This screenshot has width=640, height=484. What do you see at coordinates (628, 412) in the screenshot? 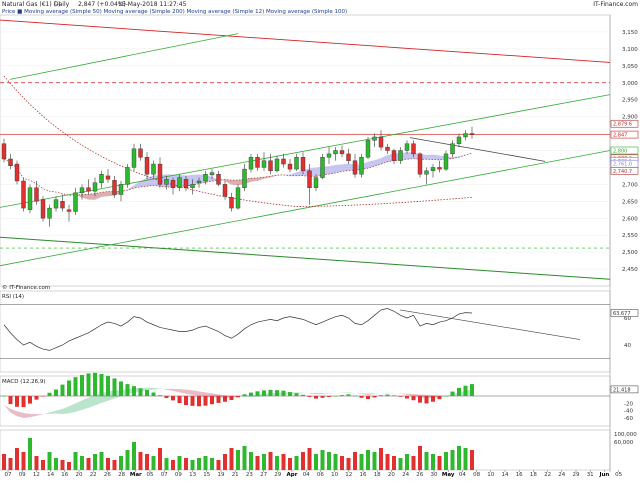
I see `macd-tick-label: -40` at bounding box center [628, 412].